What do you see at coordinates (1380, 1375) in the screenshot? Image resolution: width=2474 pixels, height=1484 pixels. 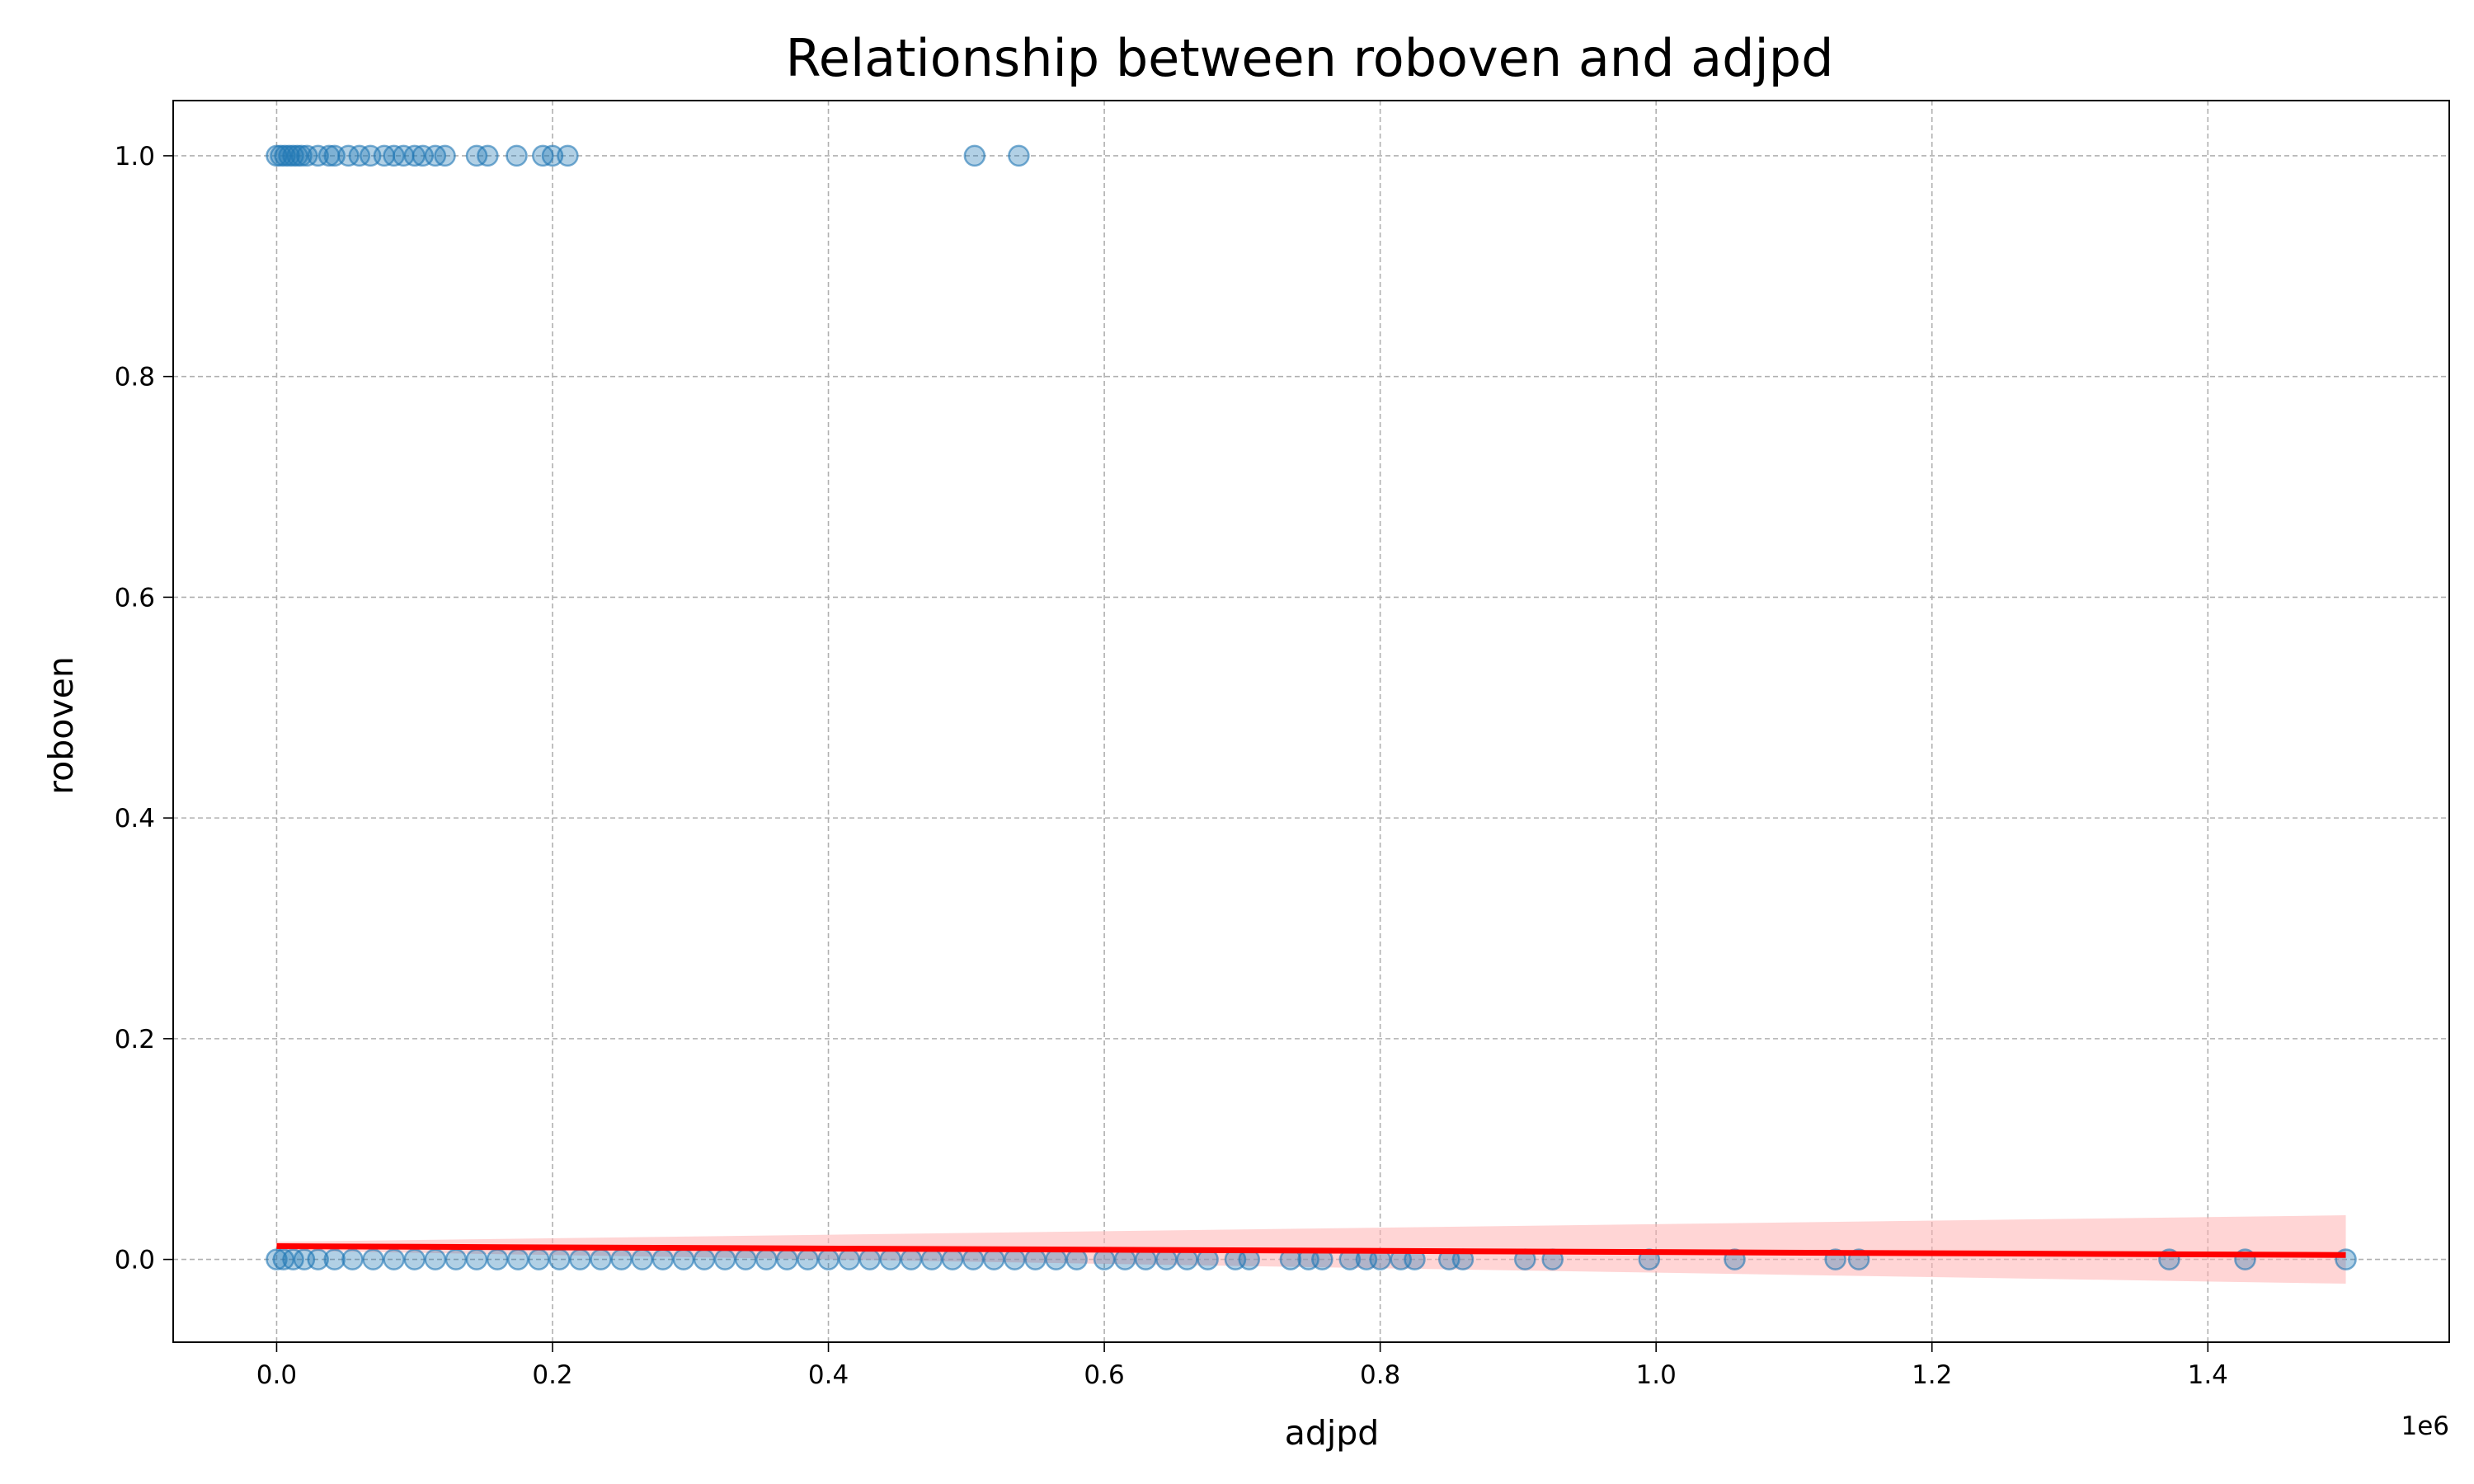 I see `x-tick-label: 0.8` at bounding box center [1380, 1375].